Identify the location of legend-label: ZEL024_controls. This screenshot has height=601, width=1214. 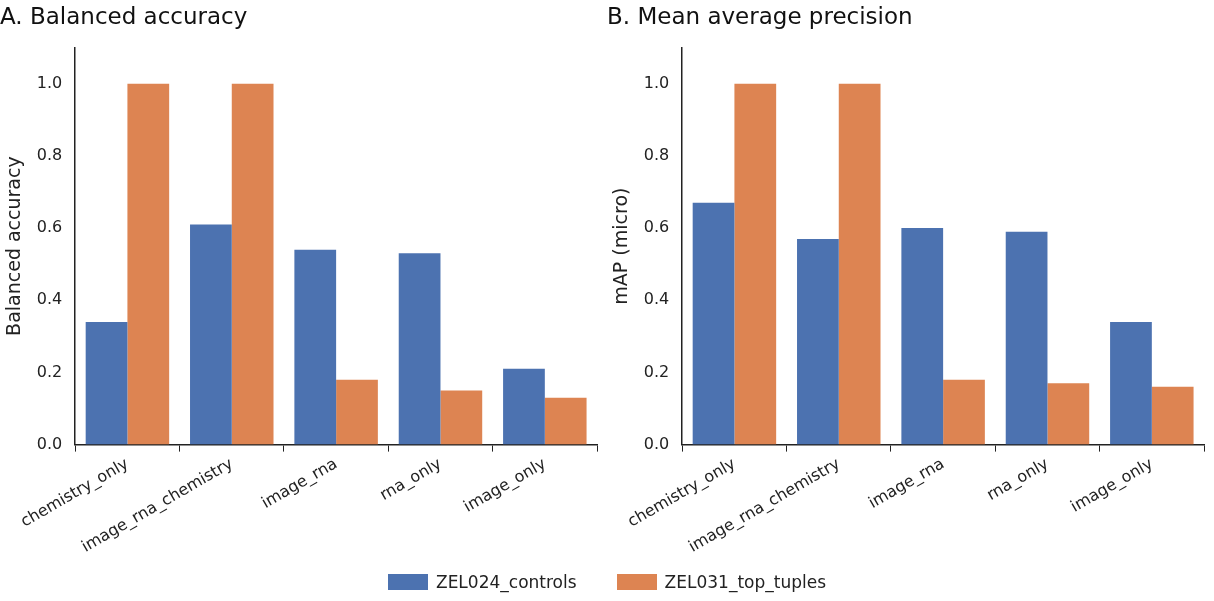
(506, 582).